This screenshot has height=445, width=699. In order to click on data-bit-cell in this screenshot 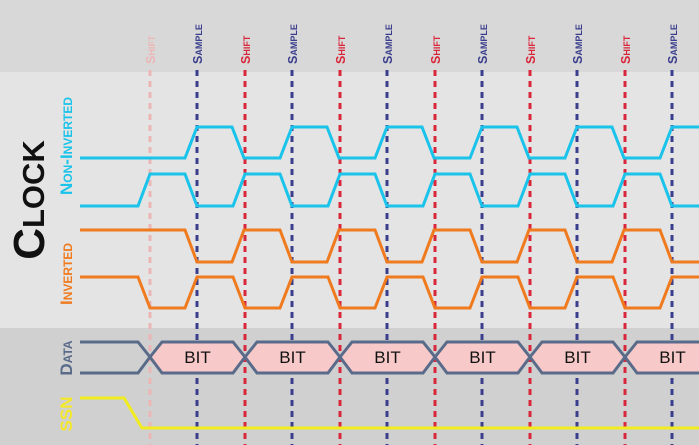, I will do `click(661, 357)`.